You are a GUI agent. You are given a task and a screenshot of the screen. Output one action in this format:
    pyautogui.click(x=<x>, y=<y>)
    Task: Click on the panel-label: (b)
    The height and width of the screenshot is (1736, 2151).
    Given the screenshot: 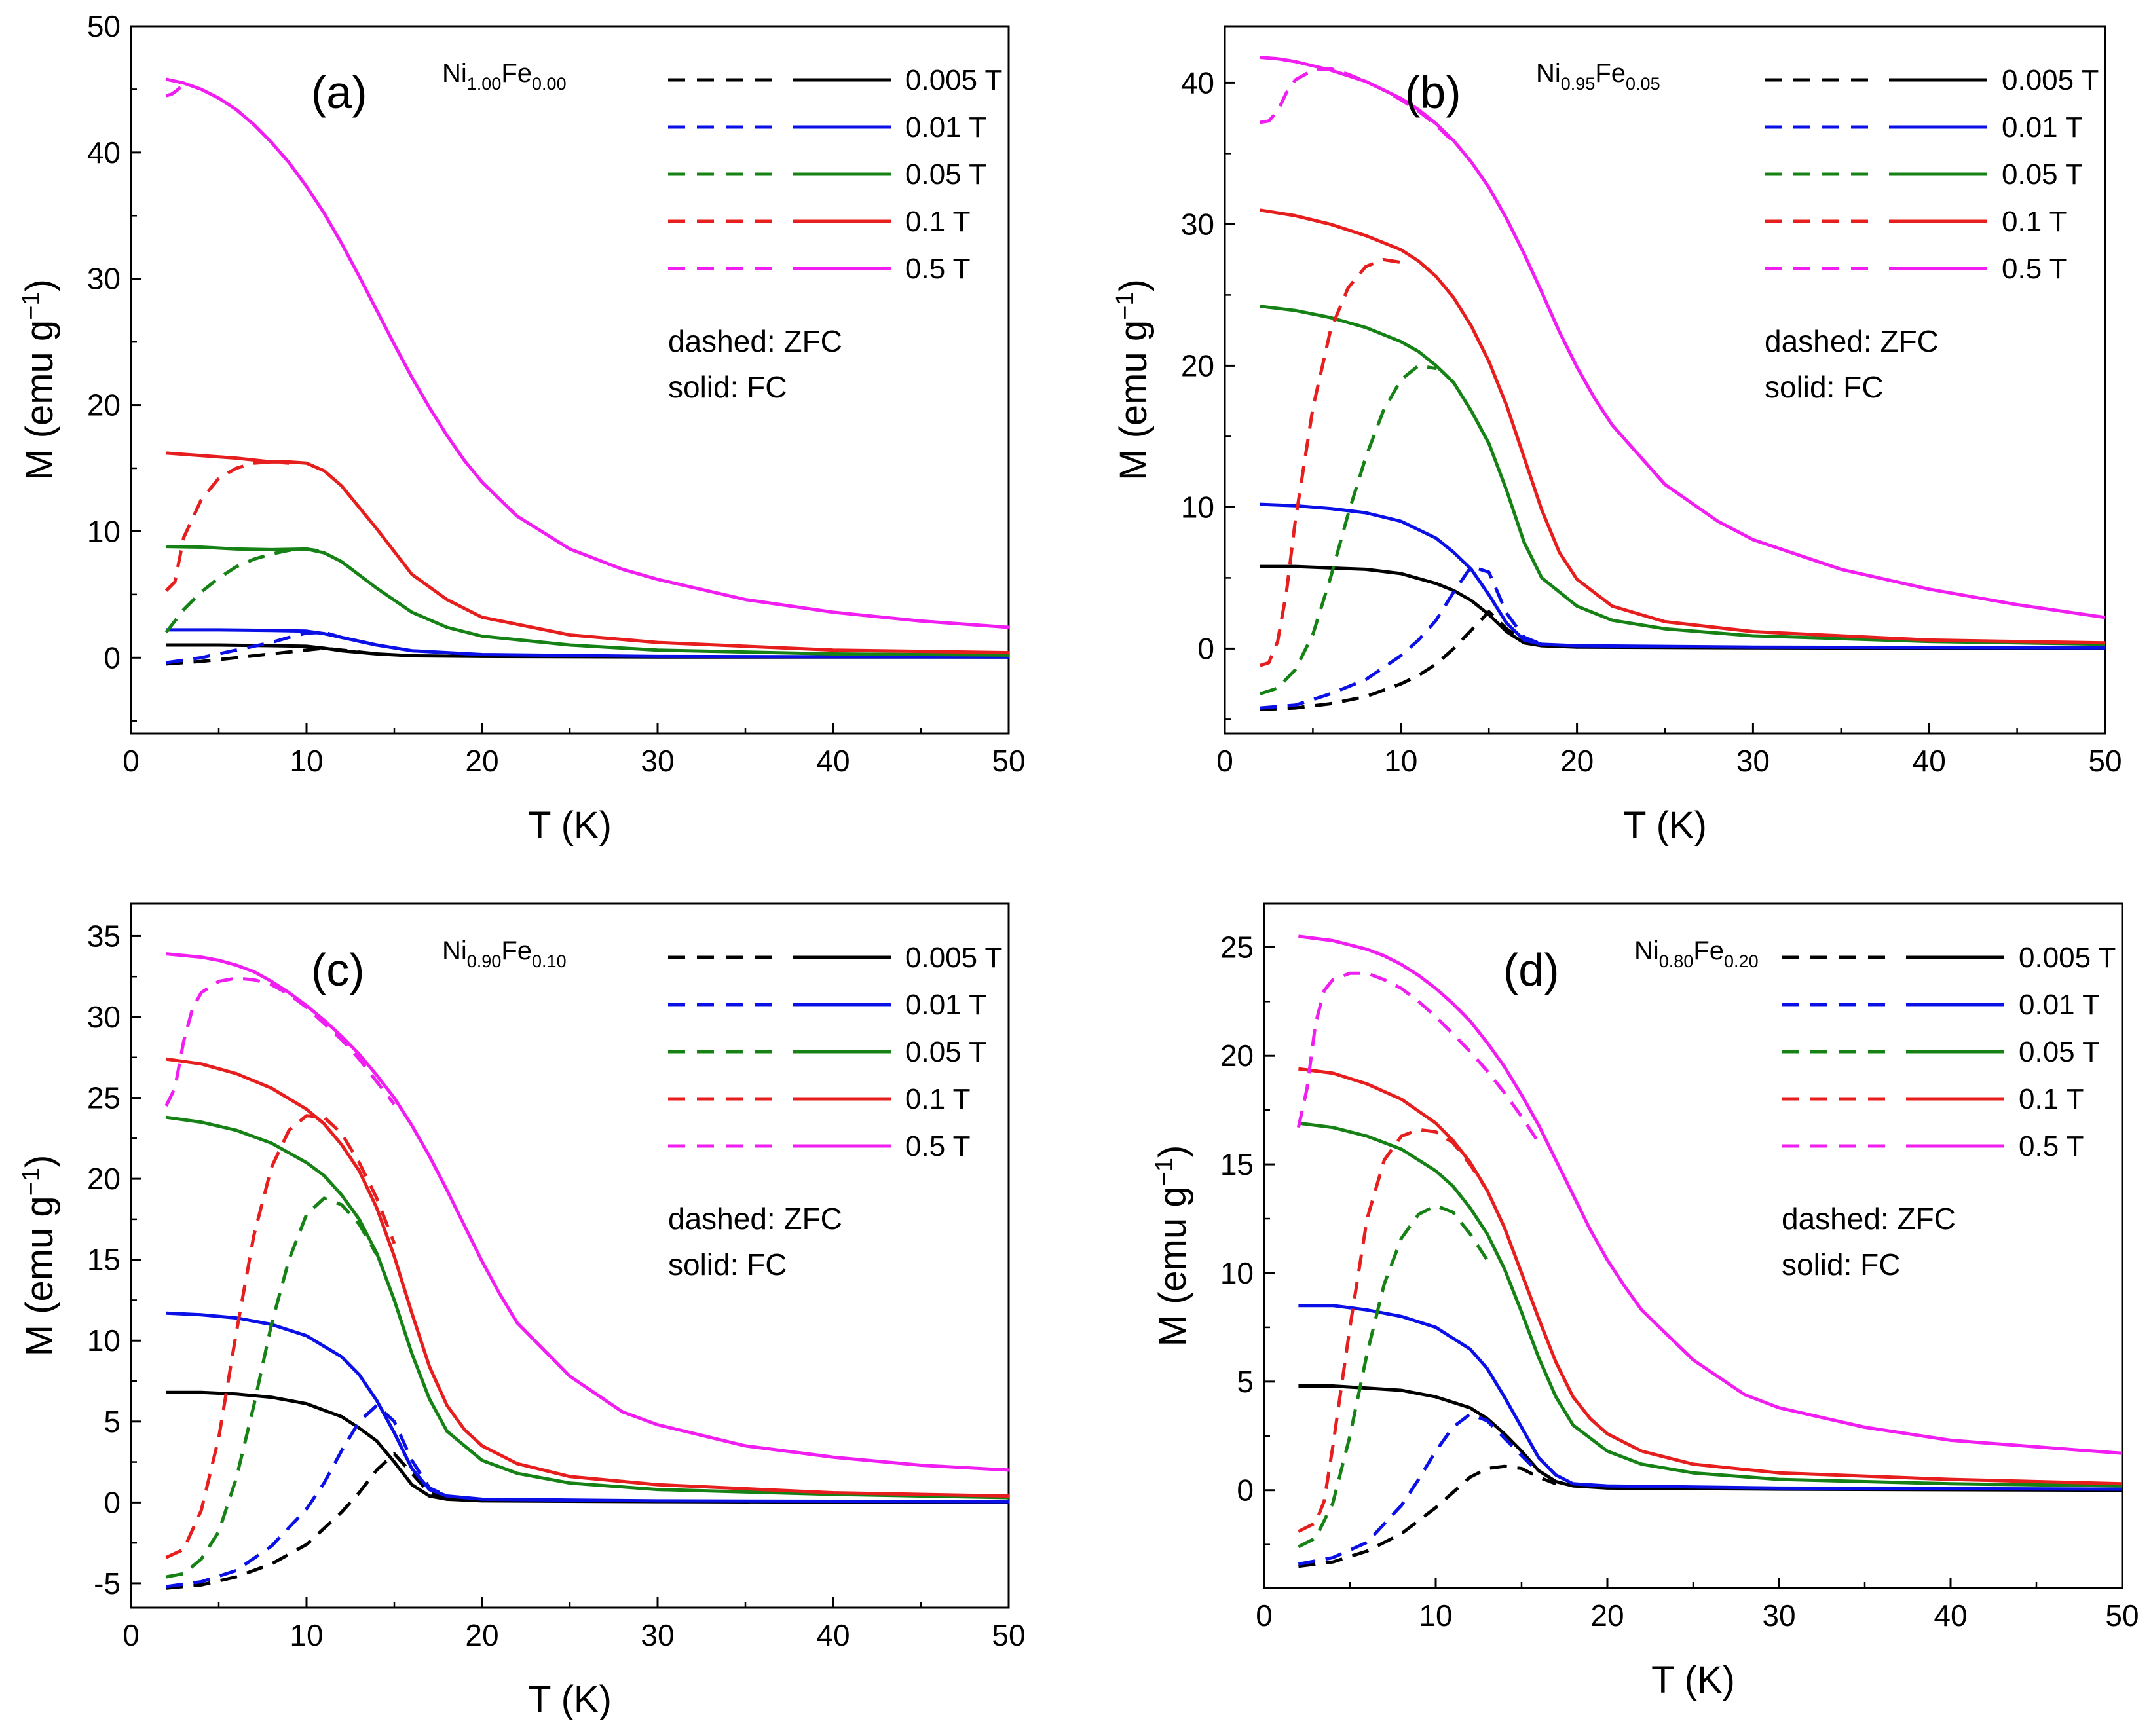 What is the action you would take?
    pyautogui.click(x=1433, y=92)
    